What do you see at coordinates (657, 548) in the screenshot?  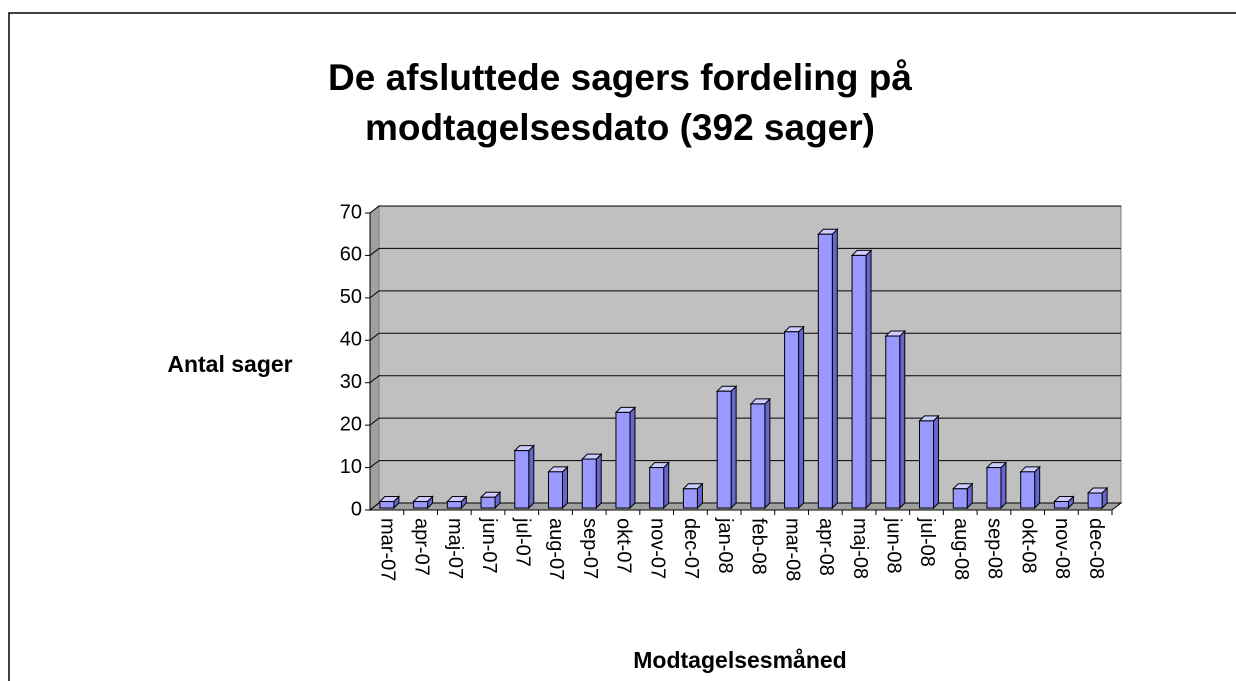 I see `x-tick-label: nov-07` at bounding box center [657, 548].